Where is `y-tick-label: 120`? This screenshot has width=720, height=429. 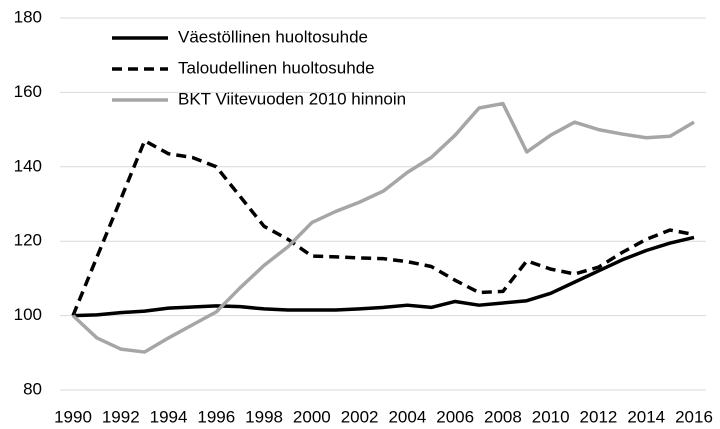
y-tick-label: 120 is located at coordinates (28, 240).